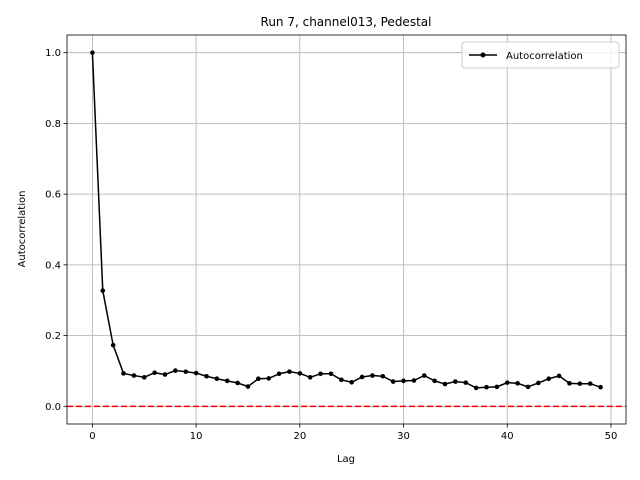 Image resolution: width=640 pixels, height=480 pixels. Describe the element at coordinates (346, 22) in the screenshot. I see `chart-title: Run 7, channel013, Pedestal` at that location.